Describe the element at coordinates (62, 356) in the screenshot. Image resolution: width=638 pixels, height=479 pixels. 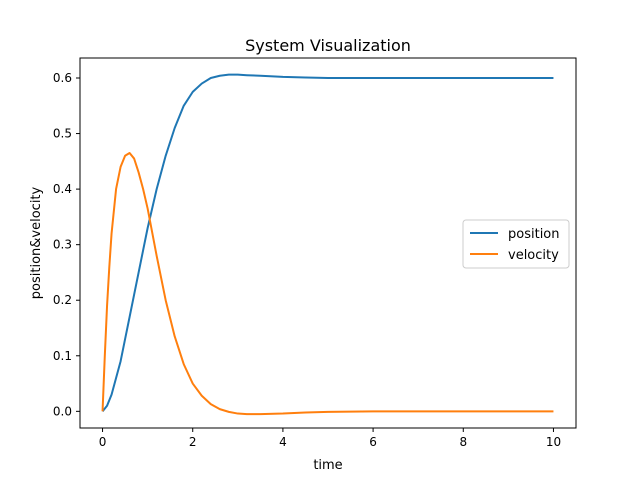
I see `y-tick-label: 0.1` at that location.